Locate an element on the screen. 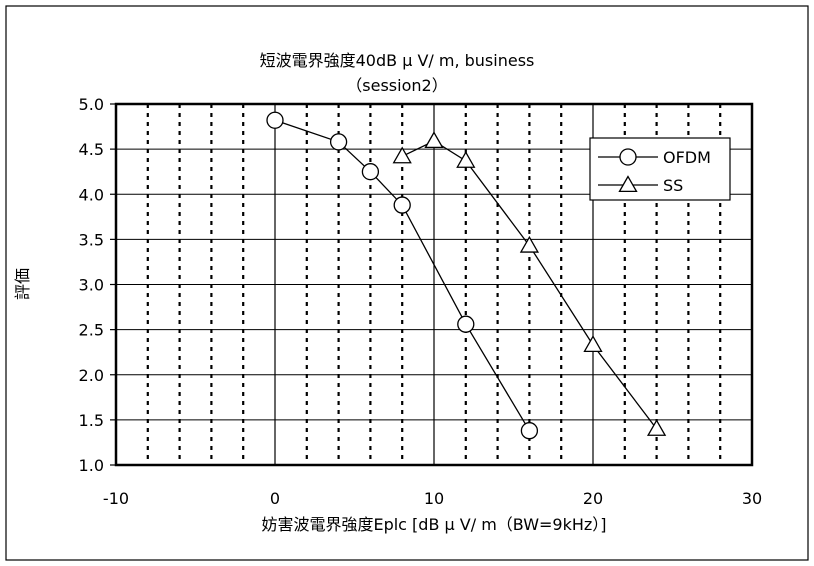 The height and width of the screenshot is (566, 814). y-tick-label: 5.0 is located at coordinates (91, 104).